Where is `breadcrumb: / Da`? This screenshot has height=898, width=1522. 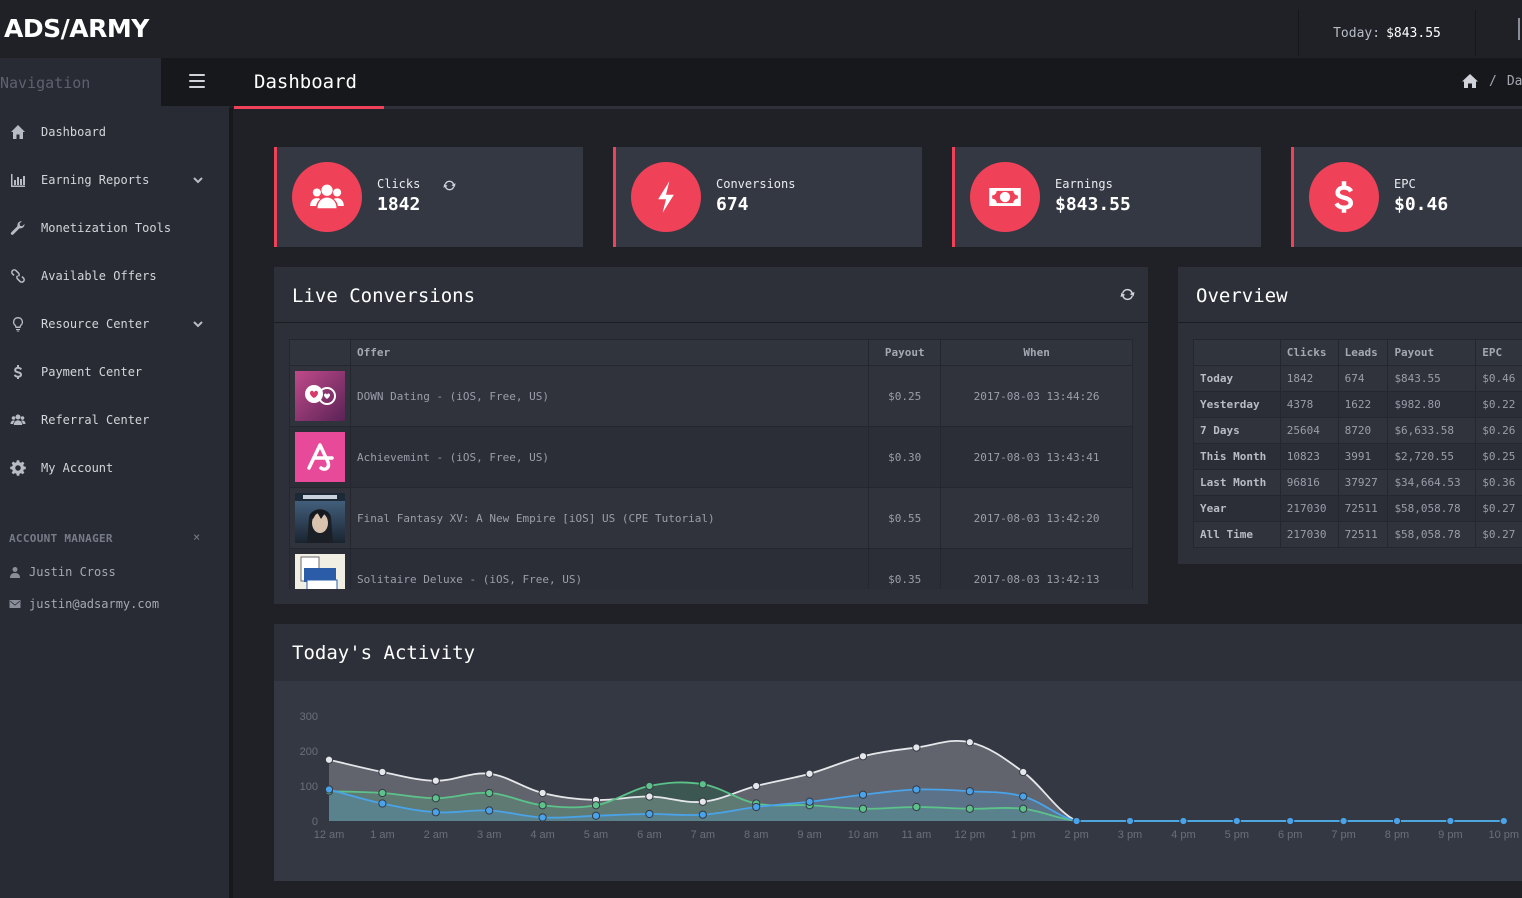 breadcrumb: / Da is located at coordinates (1491, 81).